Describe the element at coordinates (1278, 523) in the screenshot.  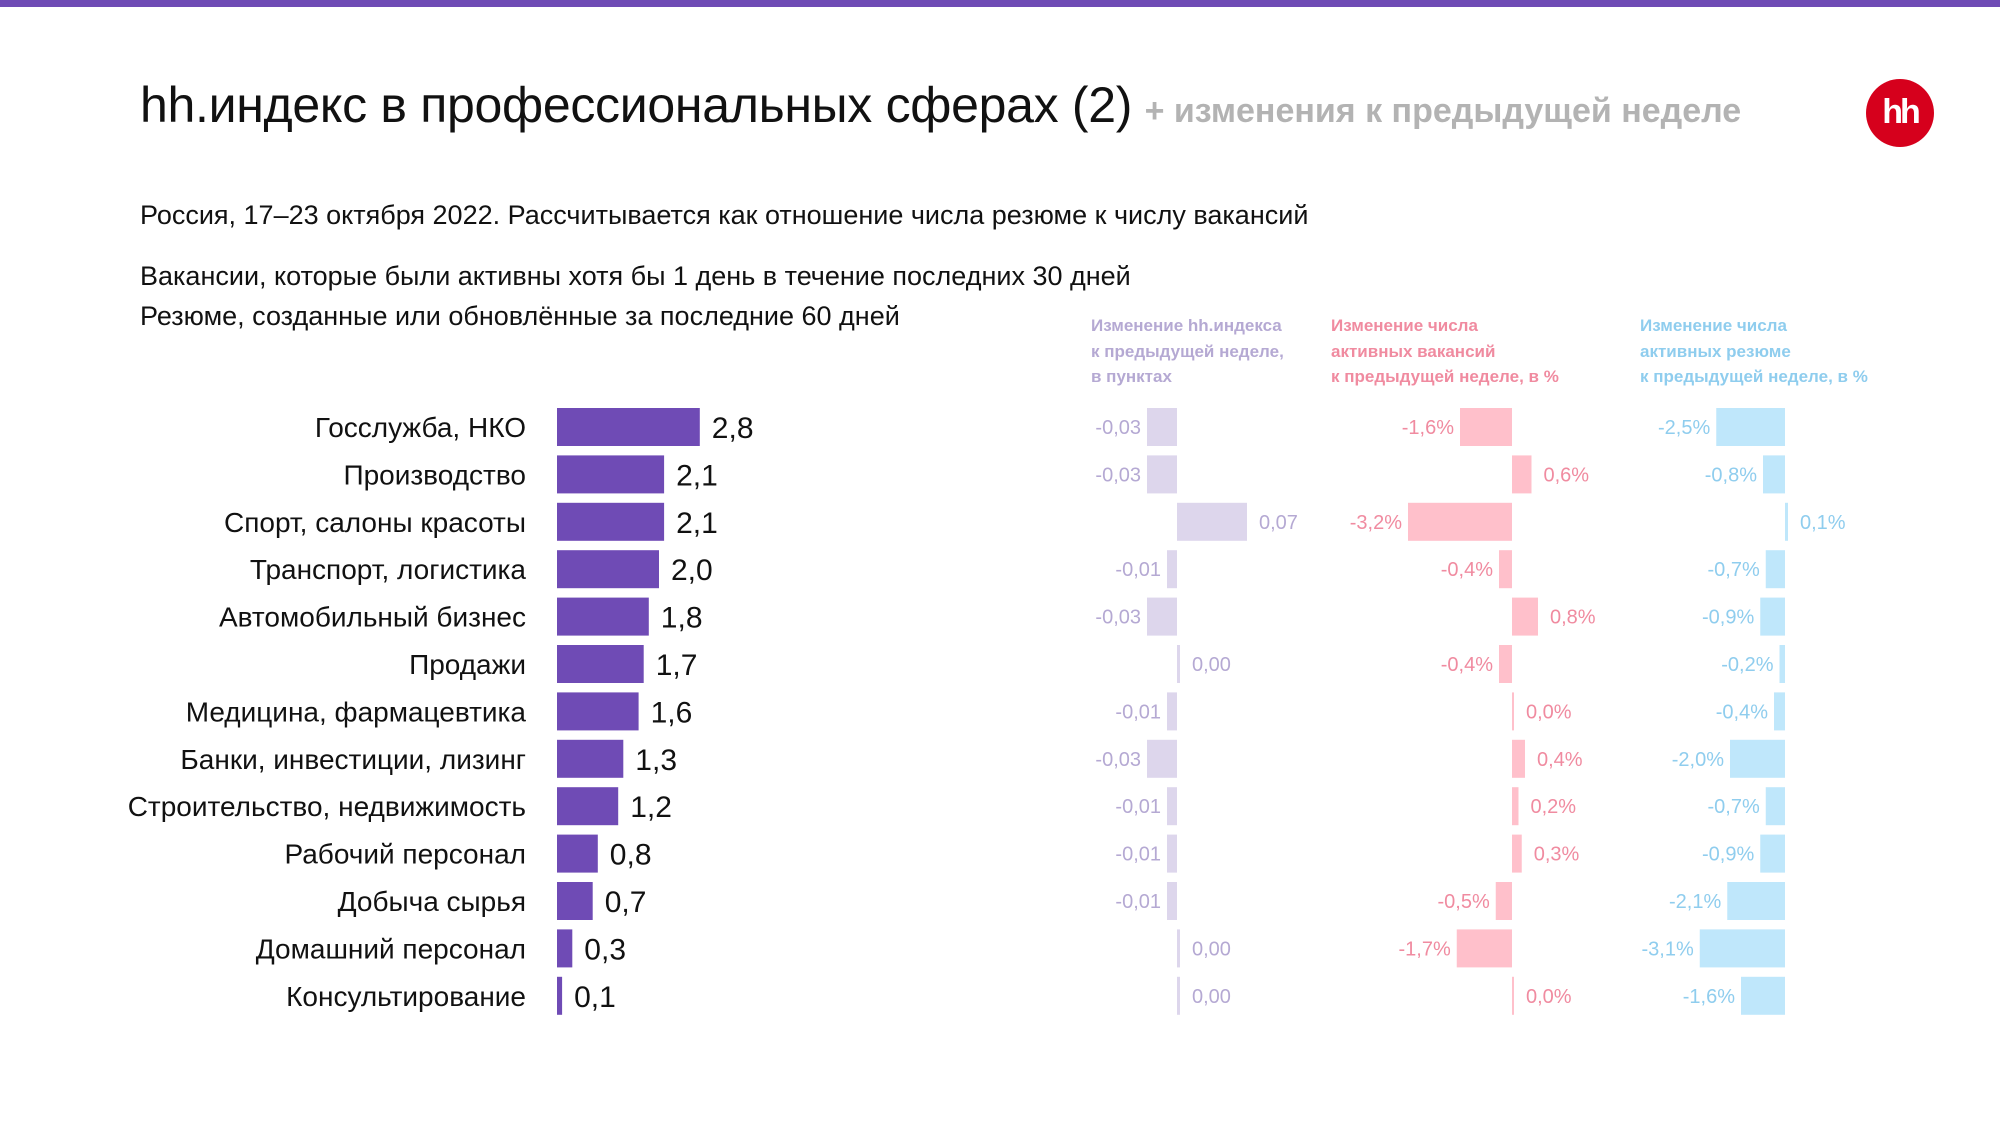
I see `index-change-label: 0,07` at that location.